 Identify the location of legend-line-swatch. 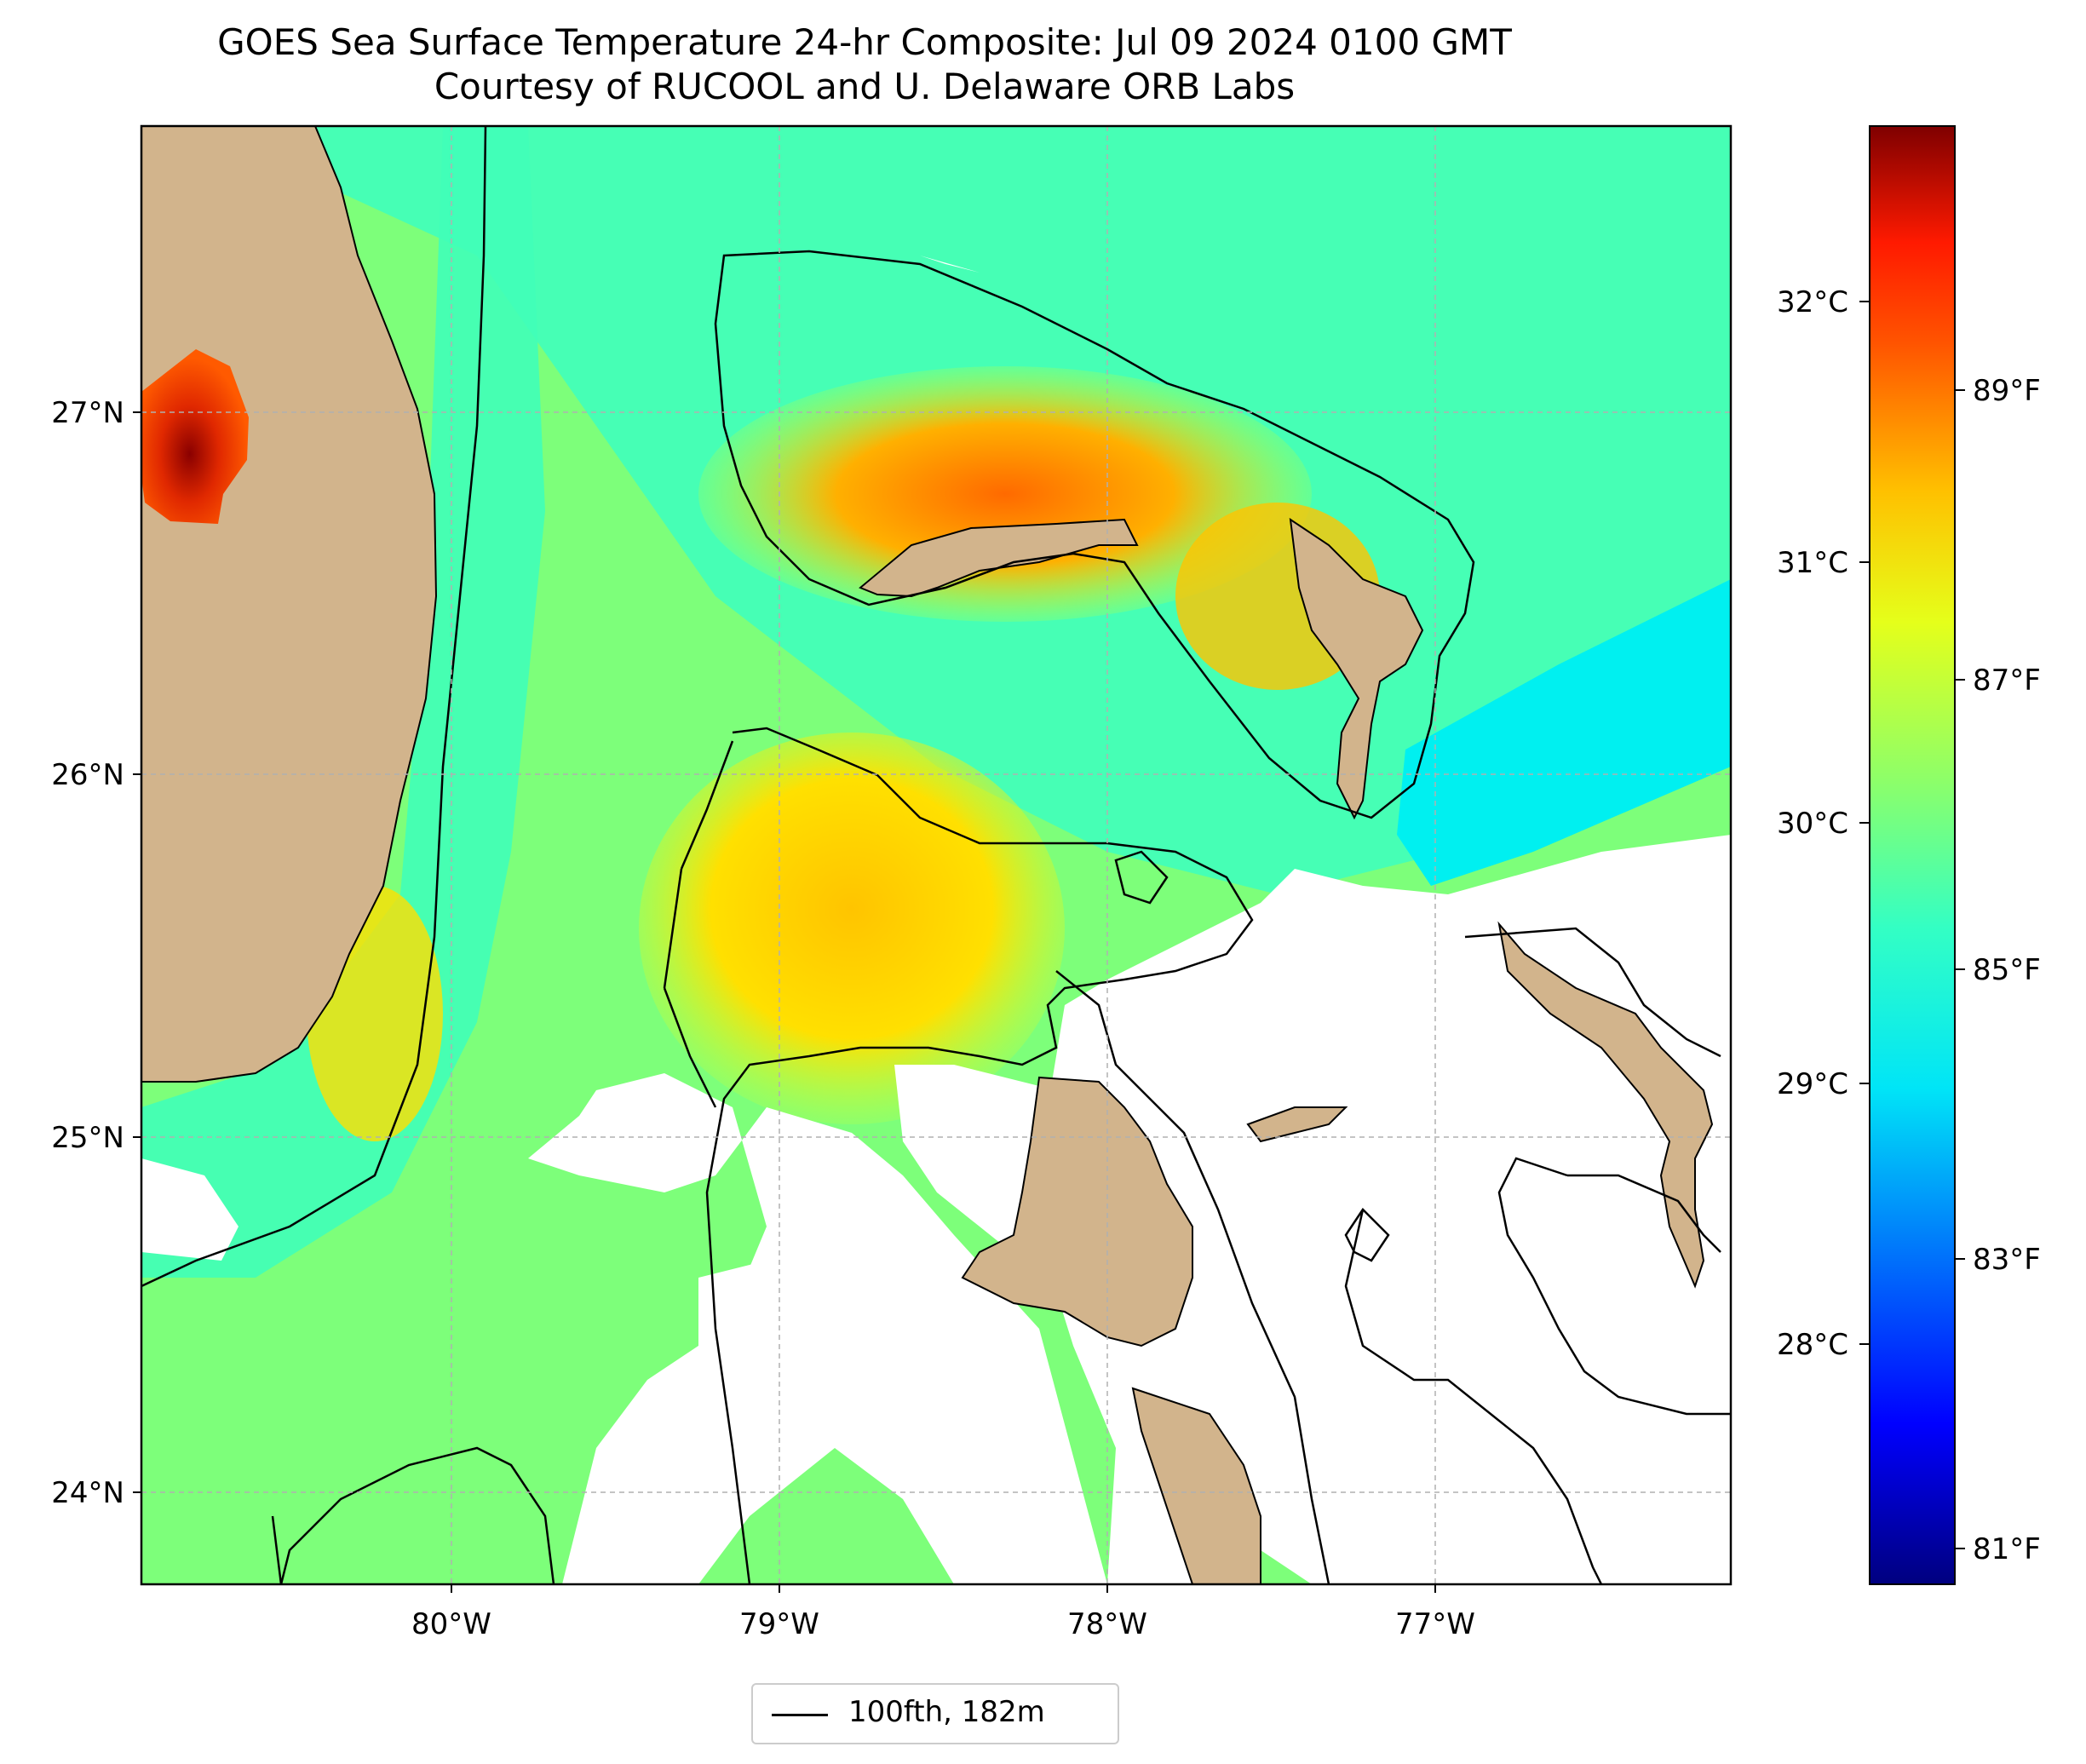
(800, 1715).